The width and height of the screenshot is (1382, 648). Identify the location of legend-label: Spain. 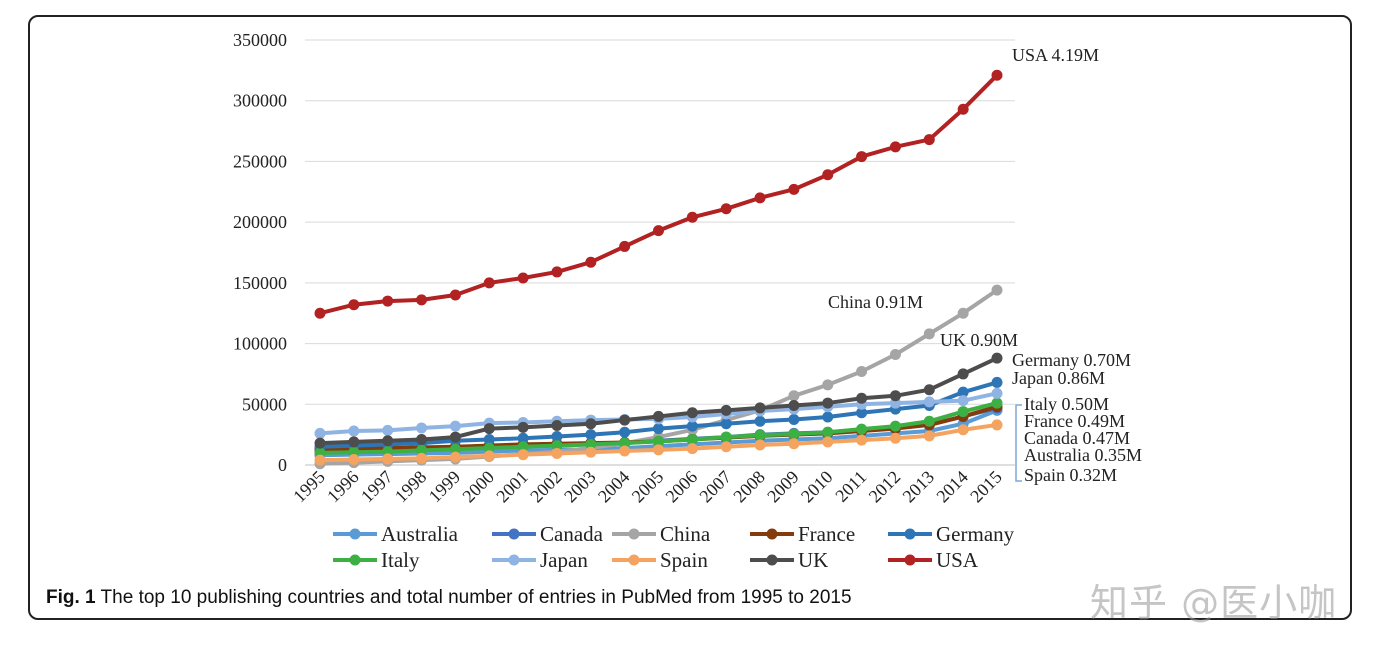
(684, 560).